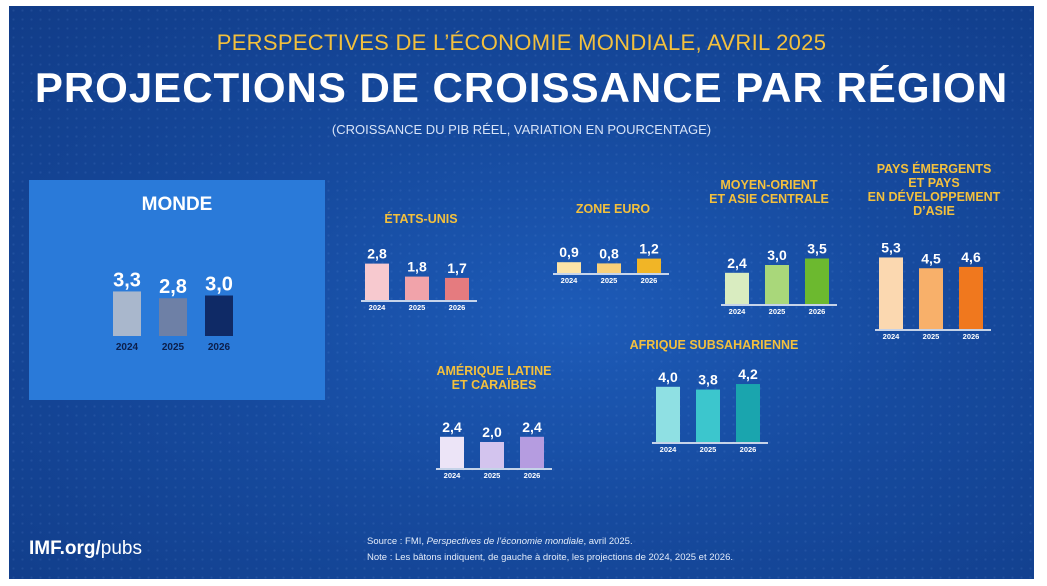 This screenshot has height=586, width=1047. What do you see at coordinates (817, 311) in the screenshot?
I see `tick-label-mena-2026: 2026` at bounding box center [817, 311].